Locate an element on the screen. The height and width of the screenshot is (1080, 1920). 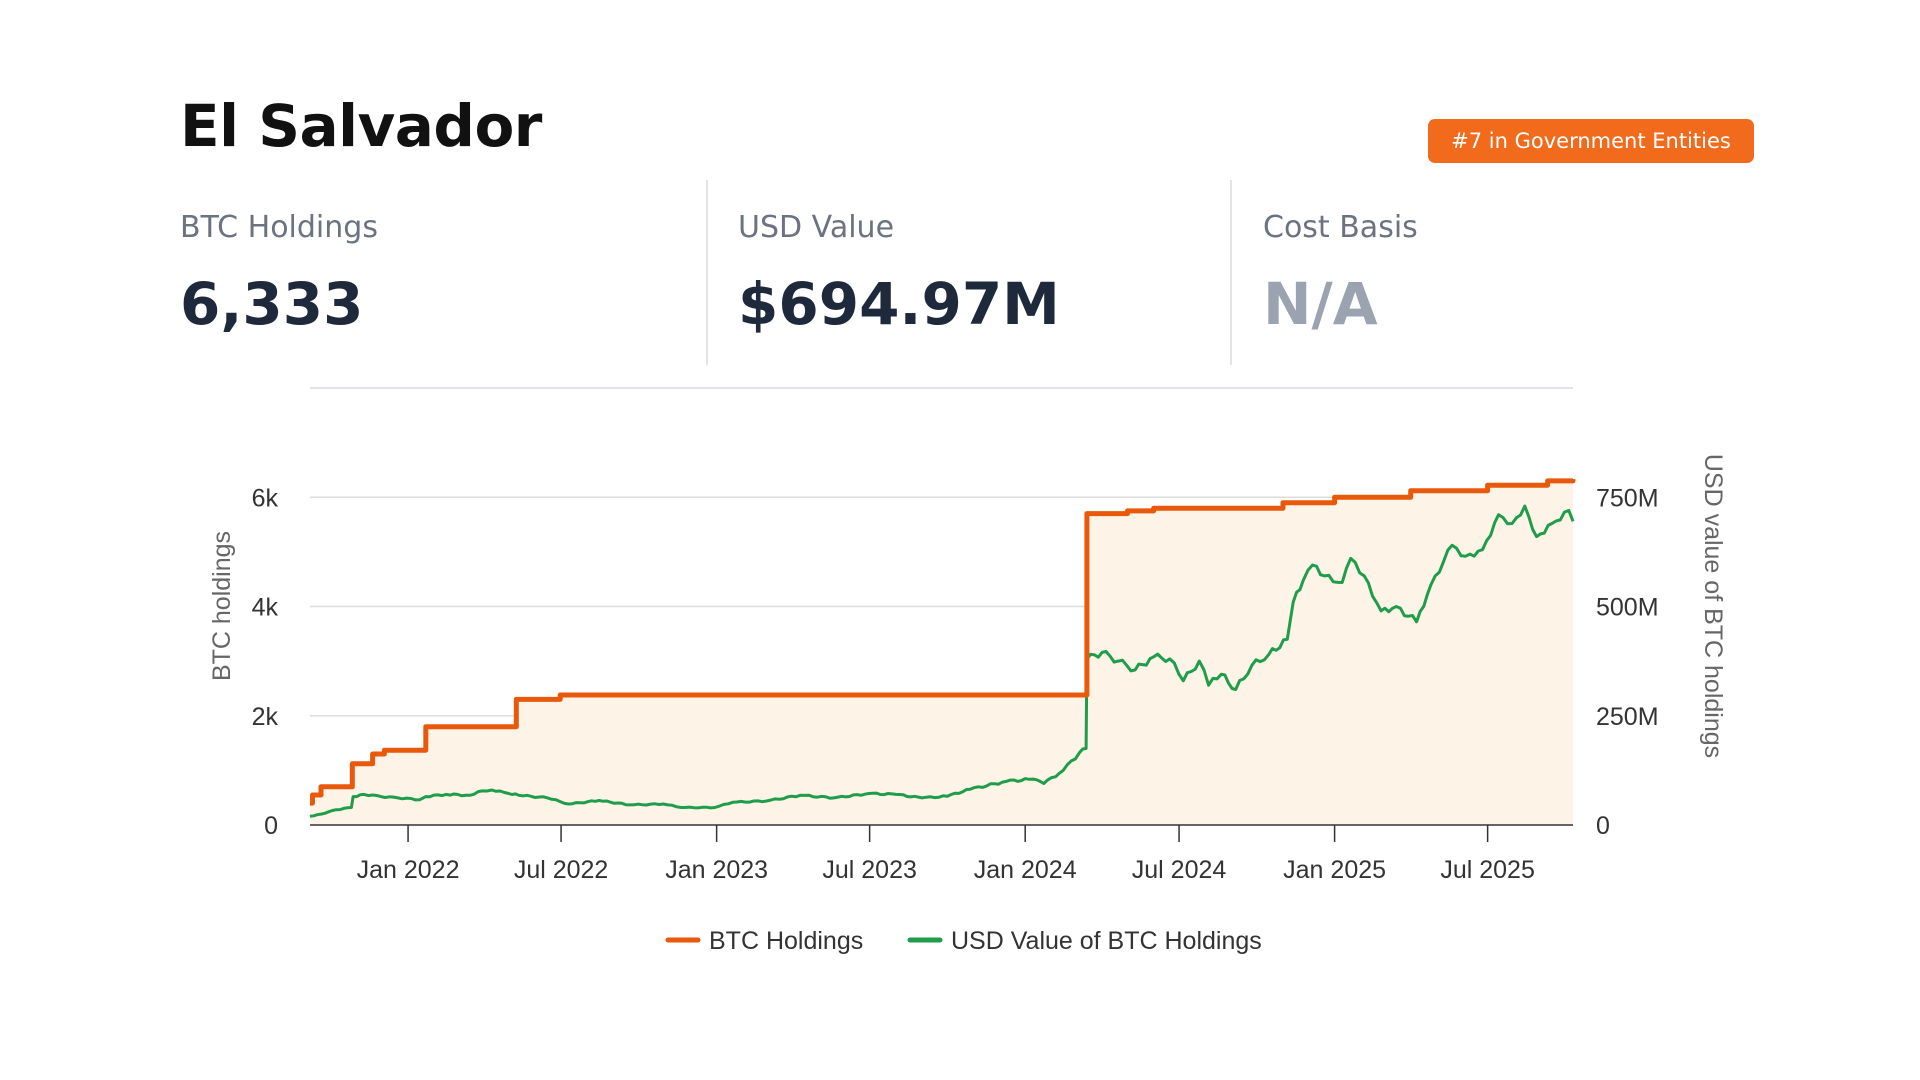
rank-badge: #7 in Government Entities is located at coordinates (1591, 141).